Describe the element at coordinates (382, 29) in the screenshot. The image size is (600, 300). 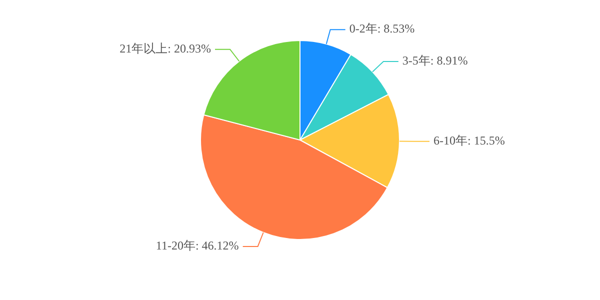
I see `slice-label: 0-2年: 8.53%` at that location.